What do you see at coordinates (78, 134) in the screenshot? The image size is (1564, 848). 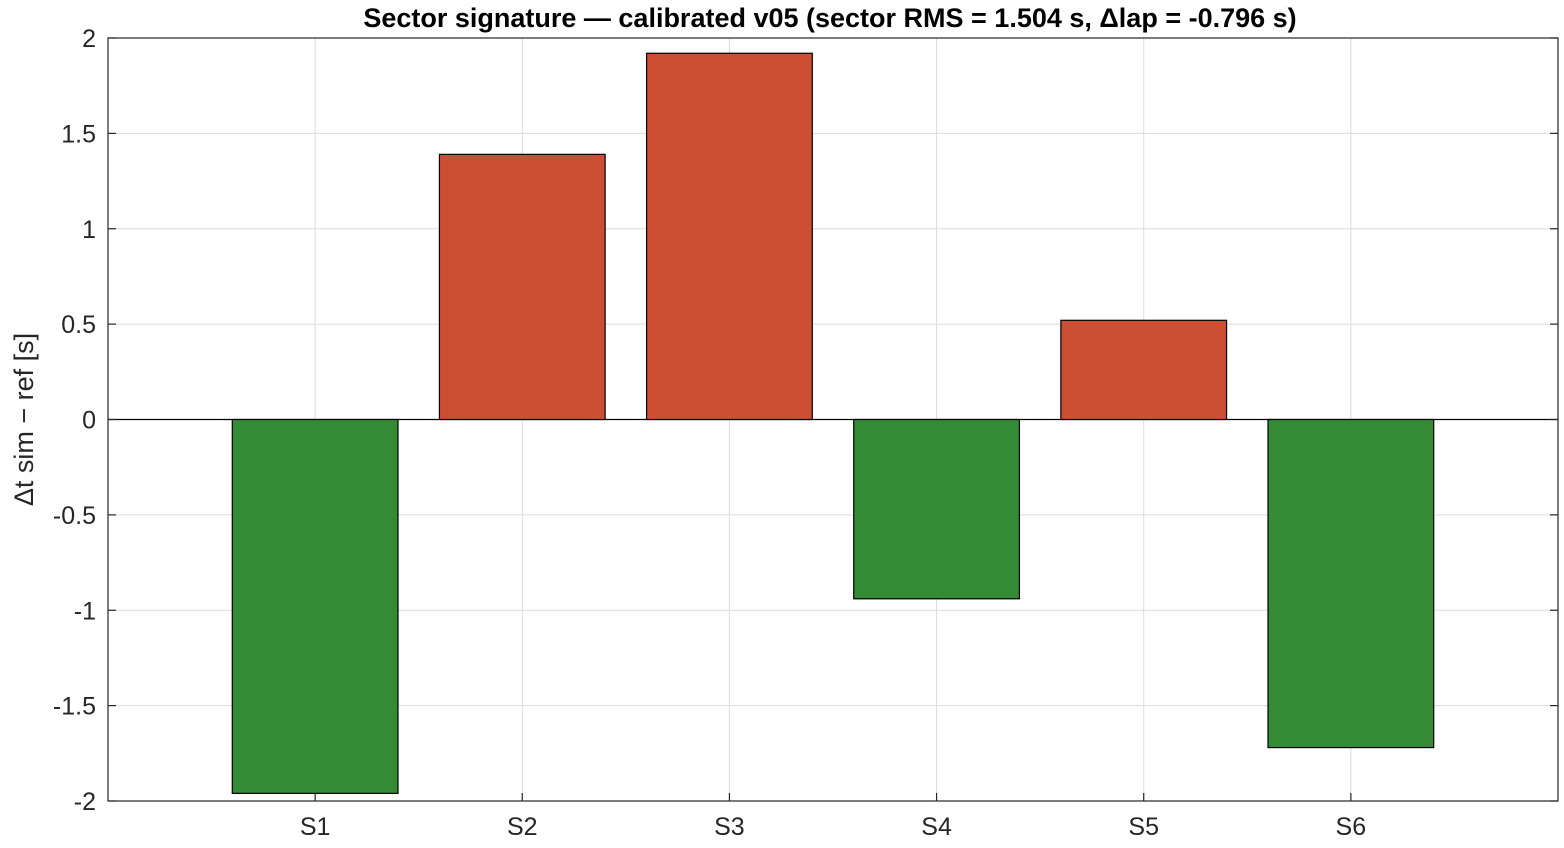 I see `y-tick-label: 1.5` at bounding box center [78, 134].